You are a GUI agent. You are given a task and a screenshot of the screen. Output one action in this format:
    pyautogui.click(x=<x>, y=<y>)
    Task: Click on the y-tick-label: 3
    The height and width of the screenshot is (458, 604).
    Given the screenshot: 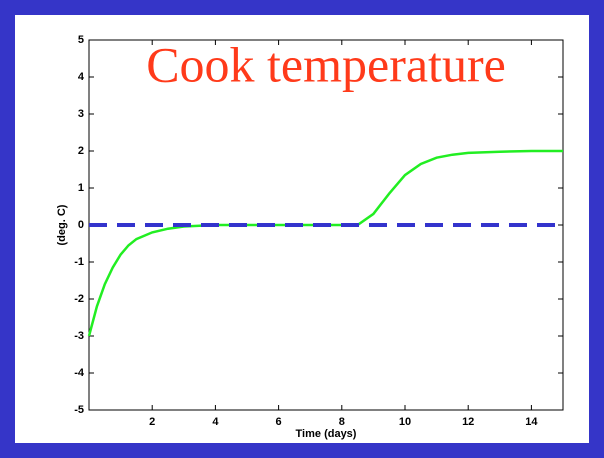 What is the action you would take?
    pyautogui.click(x=81, y=114)
    